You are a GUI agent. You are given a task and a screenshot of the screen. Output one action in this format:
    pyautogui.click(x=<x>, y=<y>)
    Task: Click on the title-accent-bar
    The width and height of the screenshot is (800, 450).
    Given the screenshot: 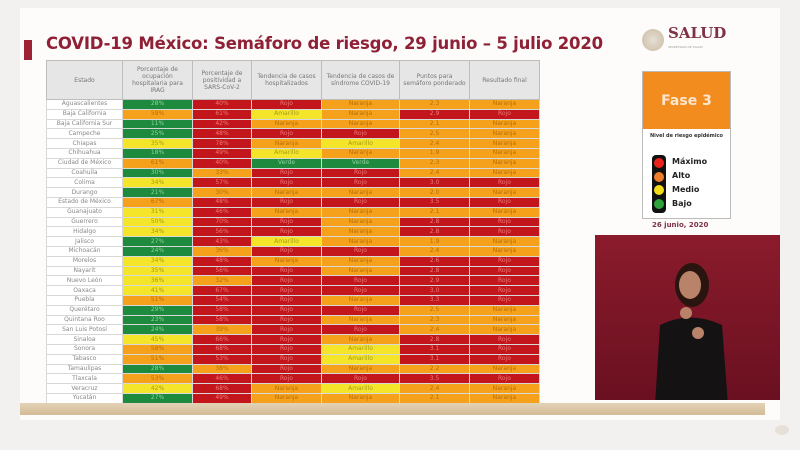 What is the action you would take?
    pyautogui.click(x=28, y=50)
    